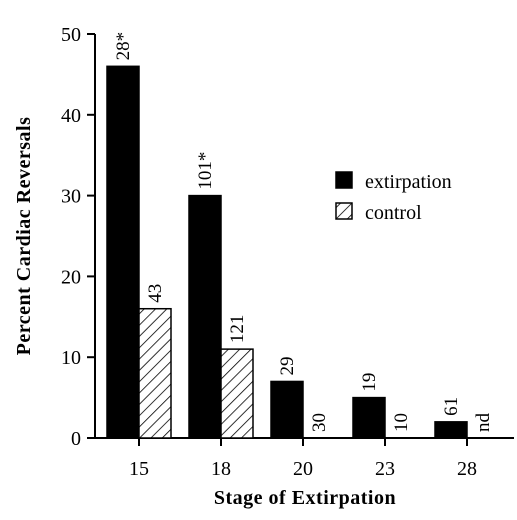 The image size is (517, 520). I want to click on bar-label-extirpation-23: 19, so click(369, 382).